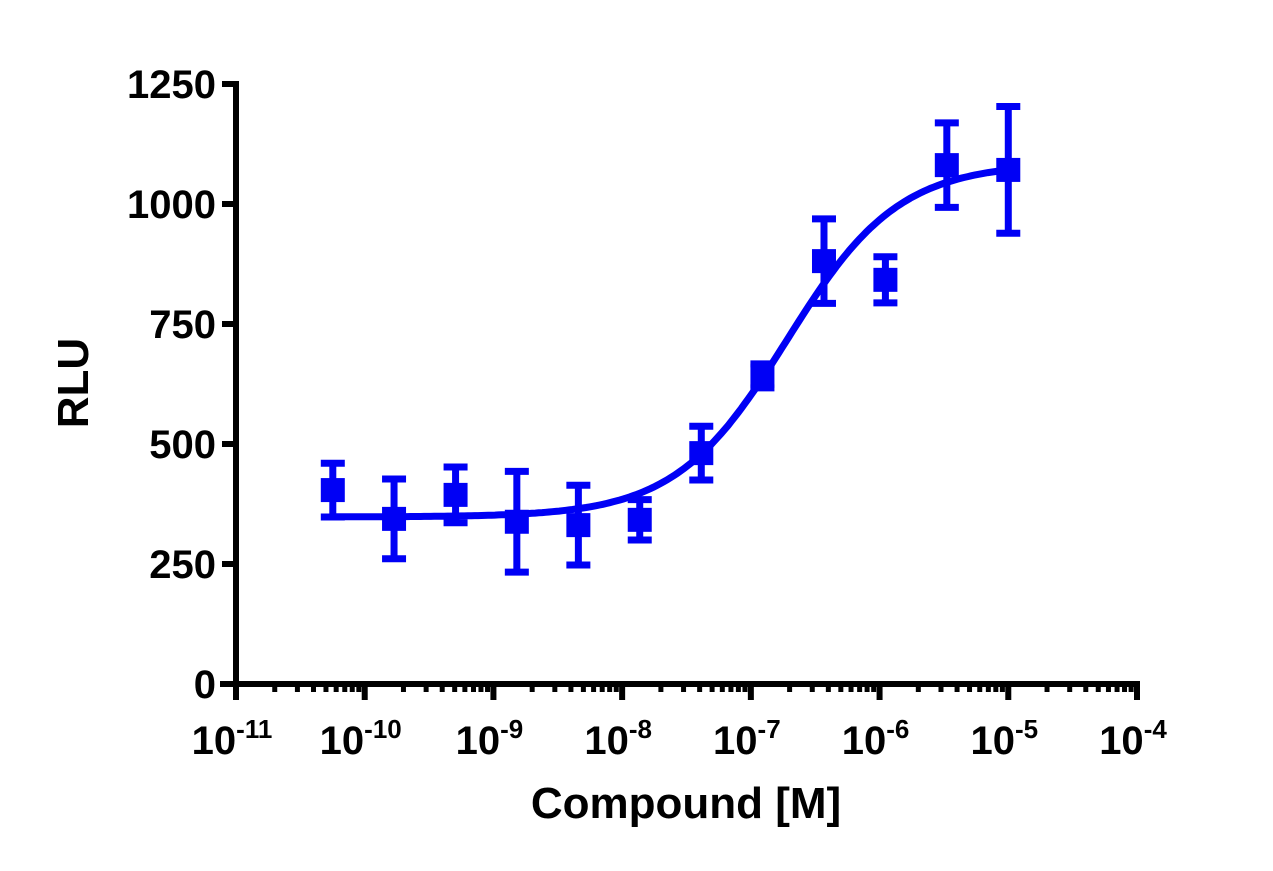  Describe the element at coordinates (686, 803) in the screenshot. I see `x-axis-title: Compound [M]` at that location.